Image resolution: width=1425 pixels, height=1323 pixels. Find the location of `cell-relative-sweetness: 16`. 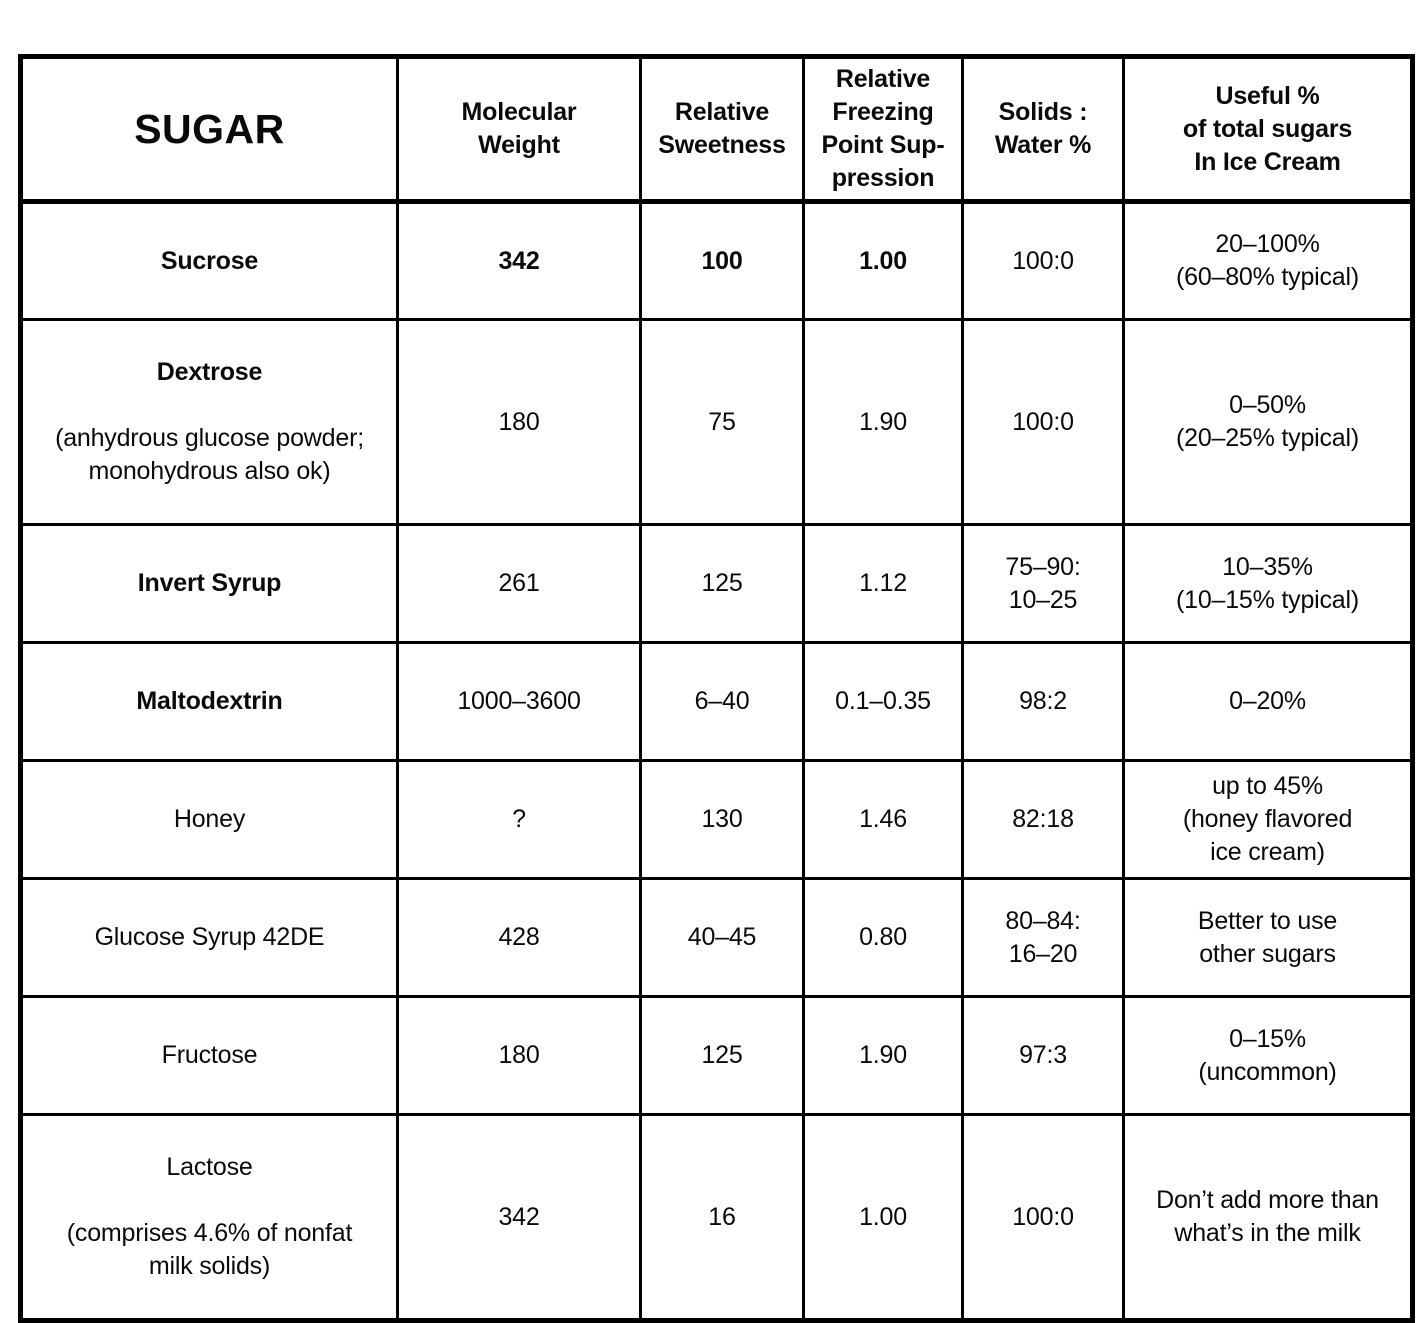

cell-relative-sweetness: 16 is located at coordinates (722, 1217).